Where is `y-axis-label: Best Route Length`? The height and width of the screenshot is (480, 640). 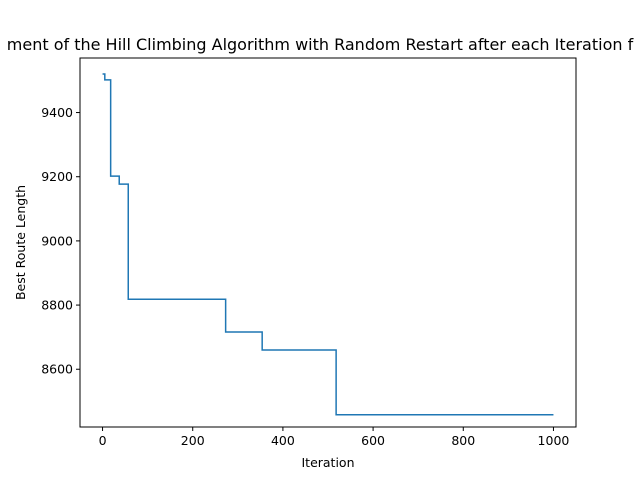 y-axis-label: Best Route Length is located at coordinates (20, 242).